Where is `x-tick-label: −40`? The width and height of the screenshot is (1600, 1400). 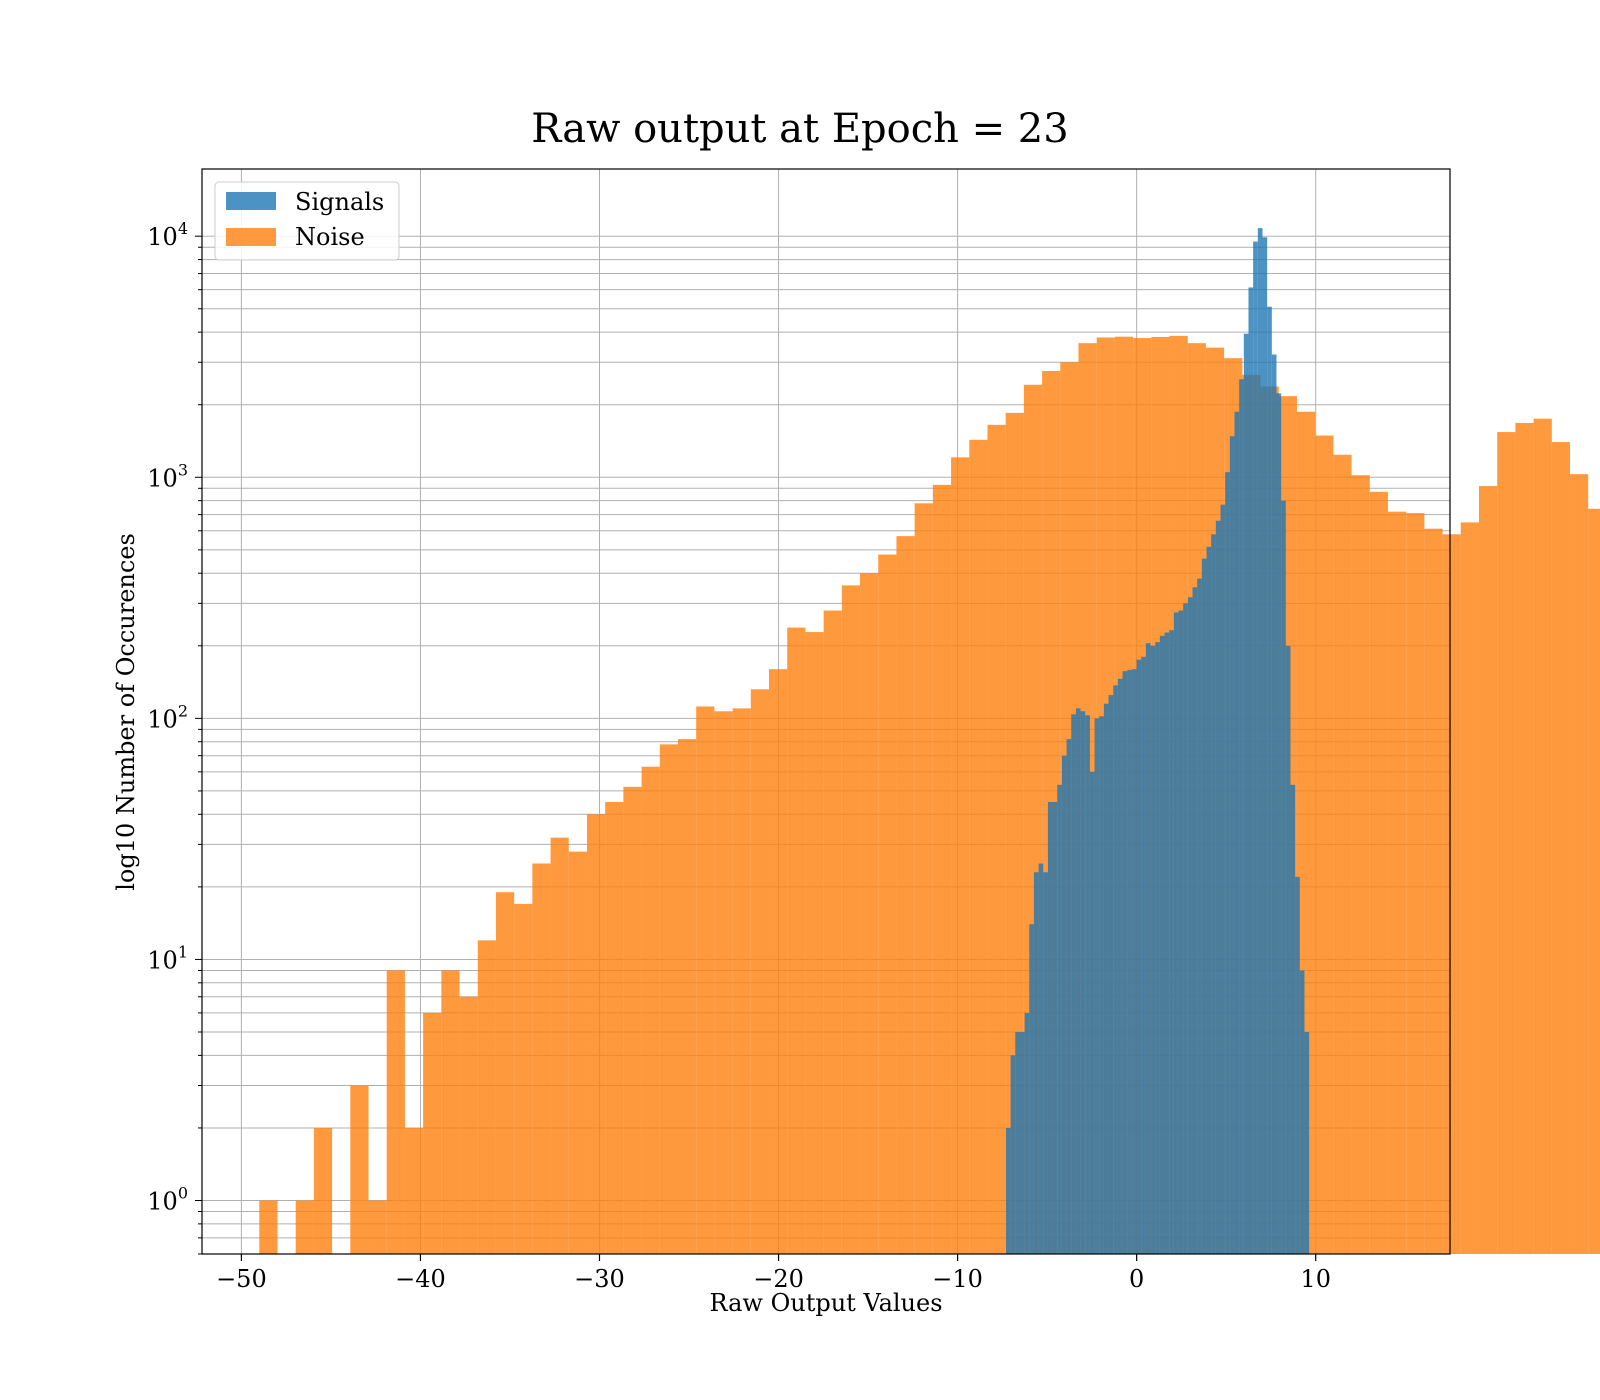
x-tick-label: −40 is located at coordinates (420, 1279).